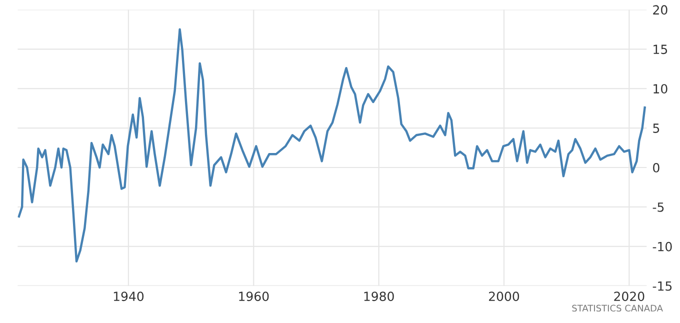  What do you see at coordinates (662, 247) in the screenshot?
I see `y-tick-label: -10` at bounding box center [662, 247].